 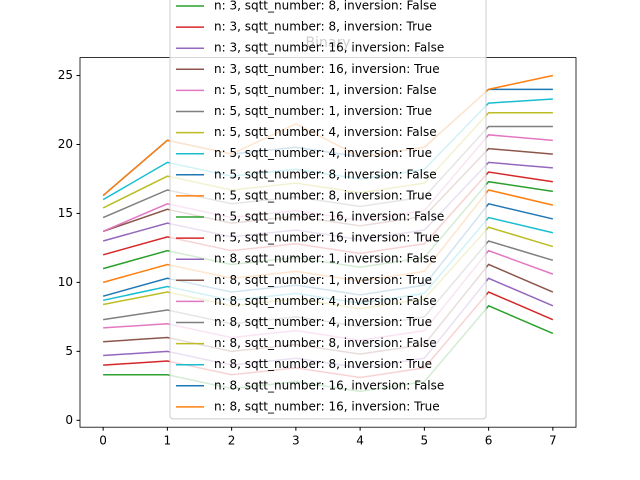 What do you see at coordinates (327, 406) in the screenshot?
I see `legend-label: n: 8, sqtt_number: 16, inversion: True` at bounding box center [327, 406].